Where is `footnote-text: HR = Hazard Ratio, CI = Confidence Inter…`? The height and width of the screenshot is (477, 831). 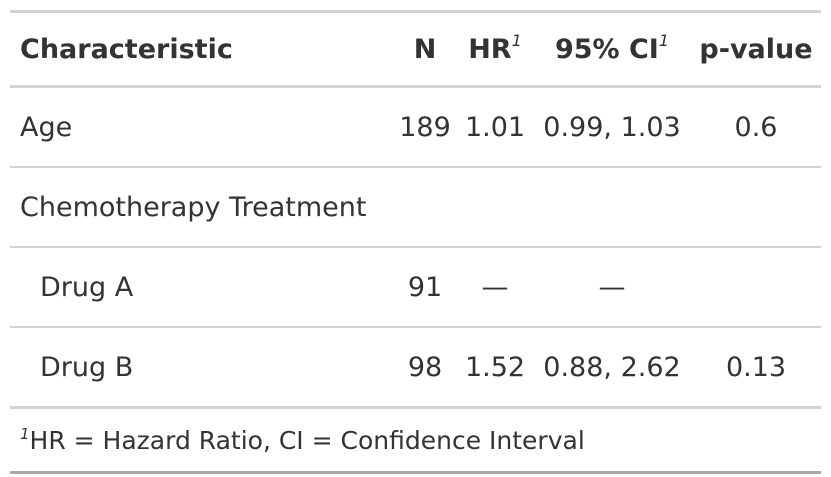
footnote-text: HR = Hazard Ratio, CI = Confidence Inter… is located at coordinates (307, 440).